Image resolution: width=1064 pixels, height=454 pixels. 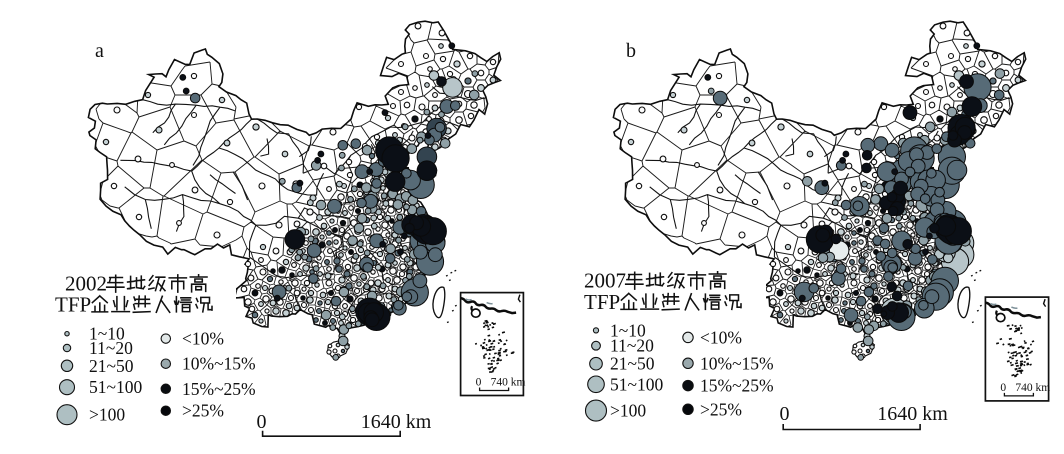 I want to click on svg-text: a, so click(x=99, y=51).